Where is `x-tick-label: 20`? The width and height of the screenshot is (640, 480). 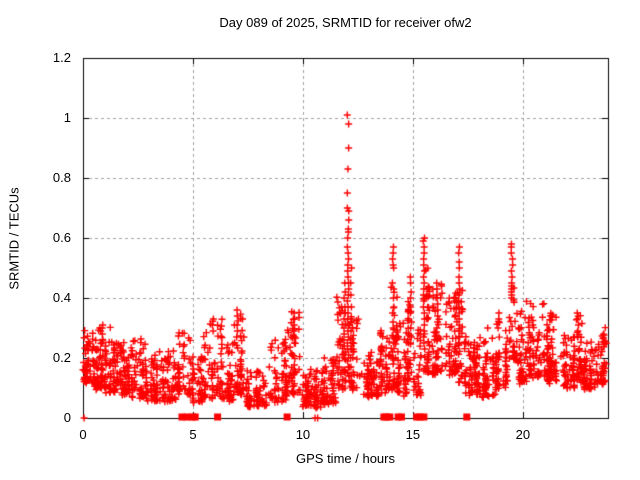 x-tick-label: 20 is located at coordinates (523, 434).